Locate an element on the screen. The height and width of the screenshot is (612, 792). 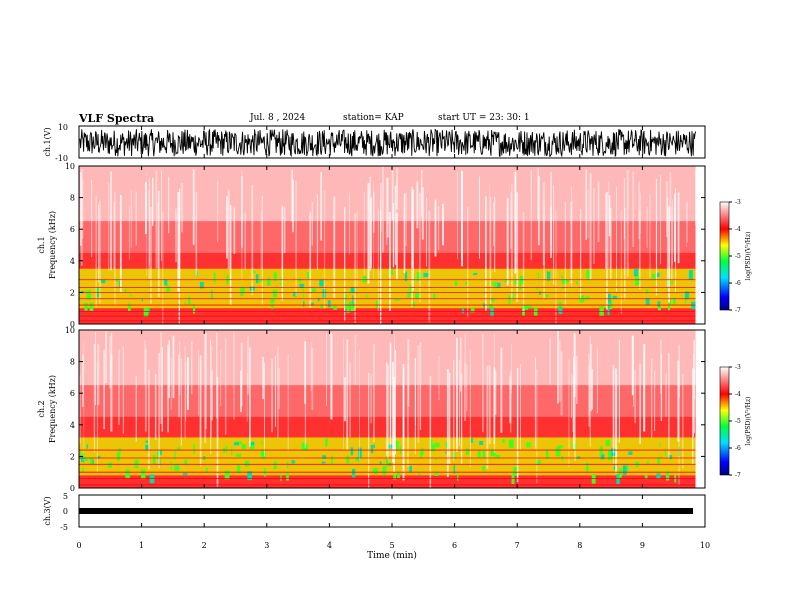
ch1-ytick-bottom: -10 is located at coordinates (61, 158).